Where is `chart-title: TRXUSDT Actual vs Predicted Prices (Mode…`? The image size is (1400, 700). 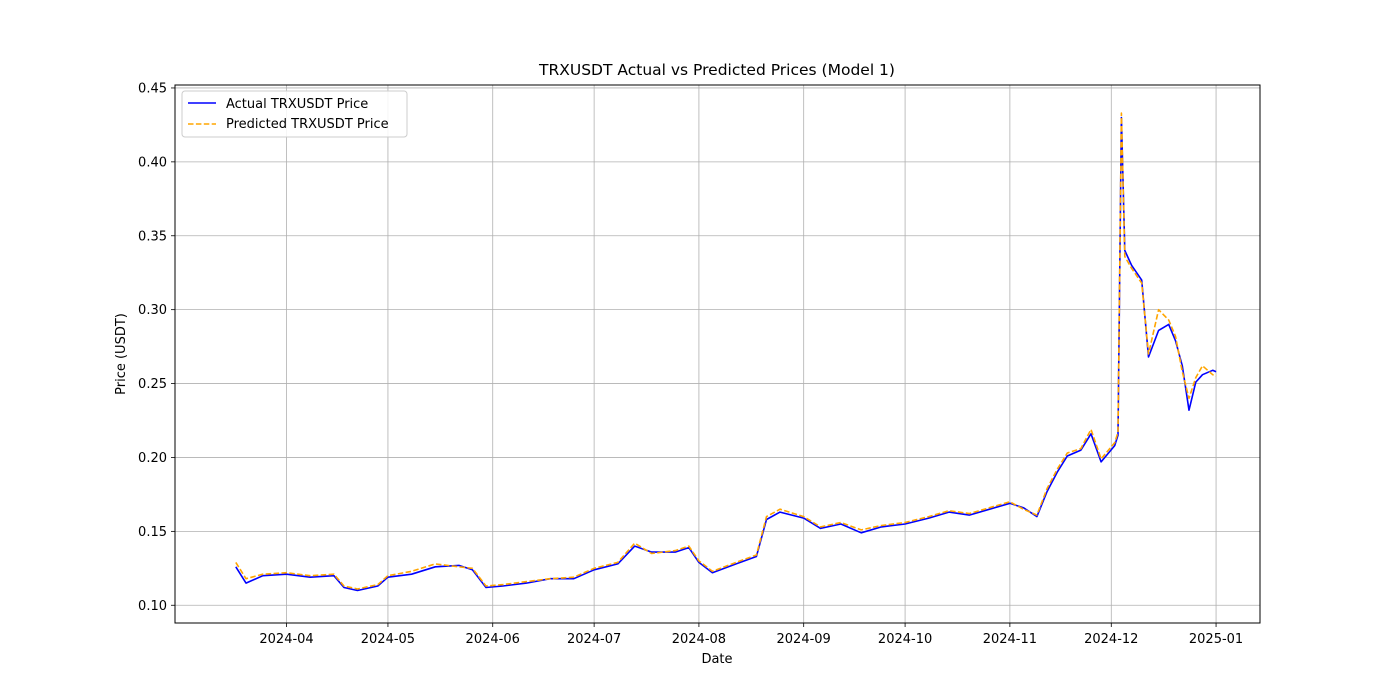 chart-title: TRXUSDT Actual vs Predicted Prices (Mode… is located at coordinates (716, 70).